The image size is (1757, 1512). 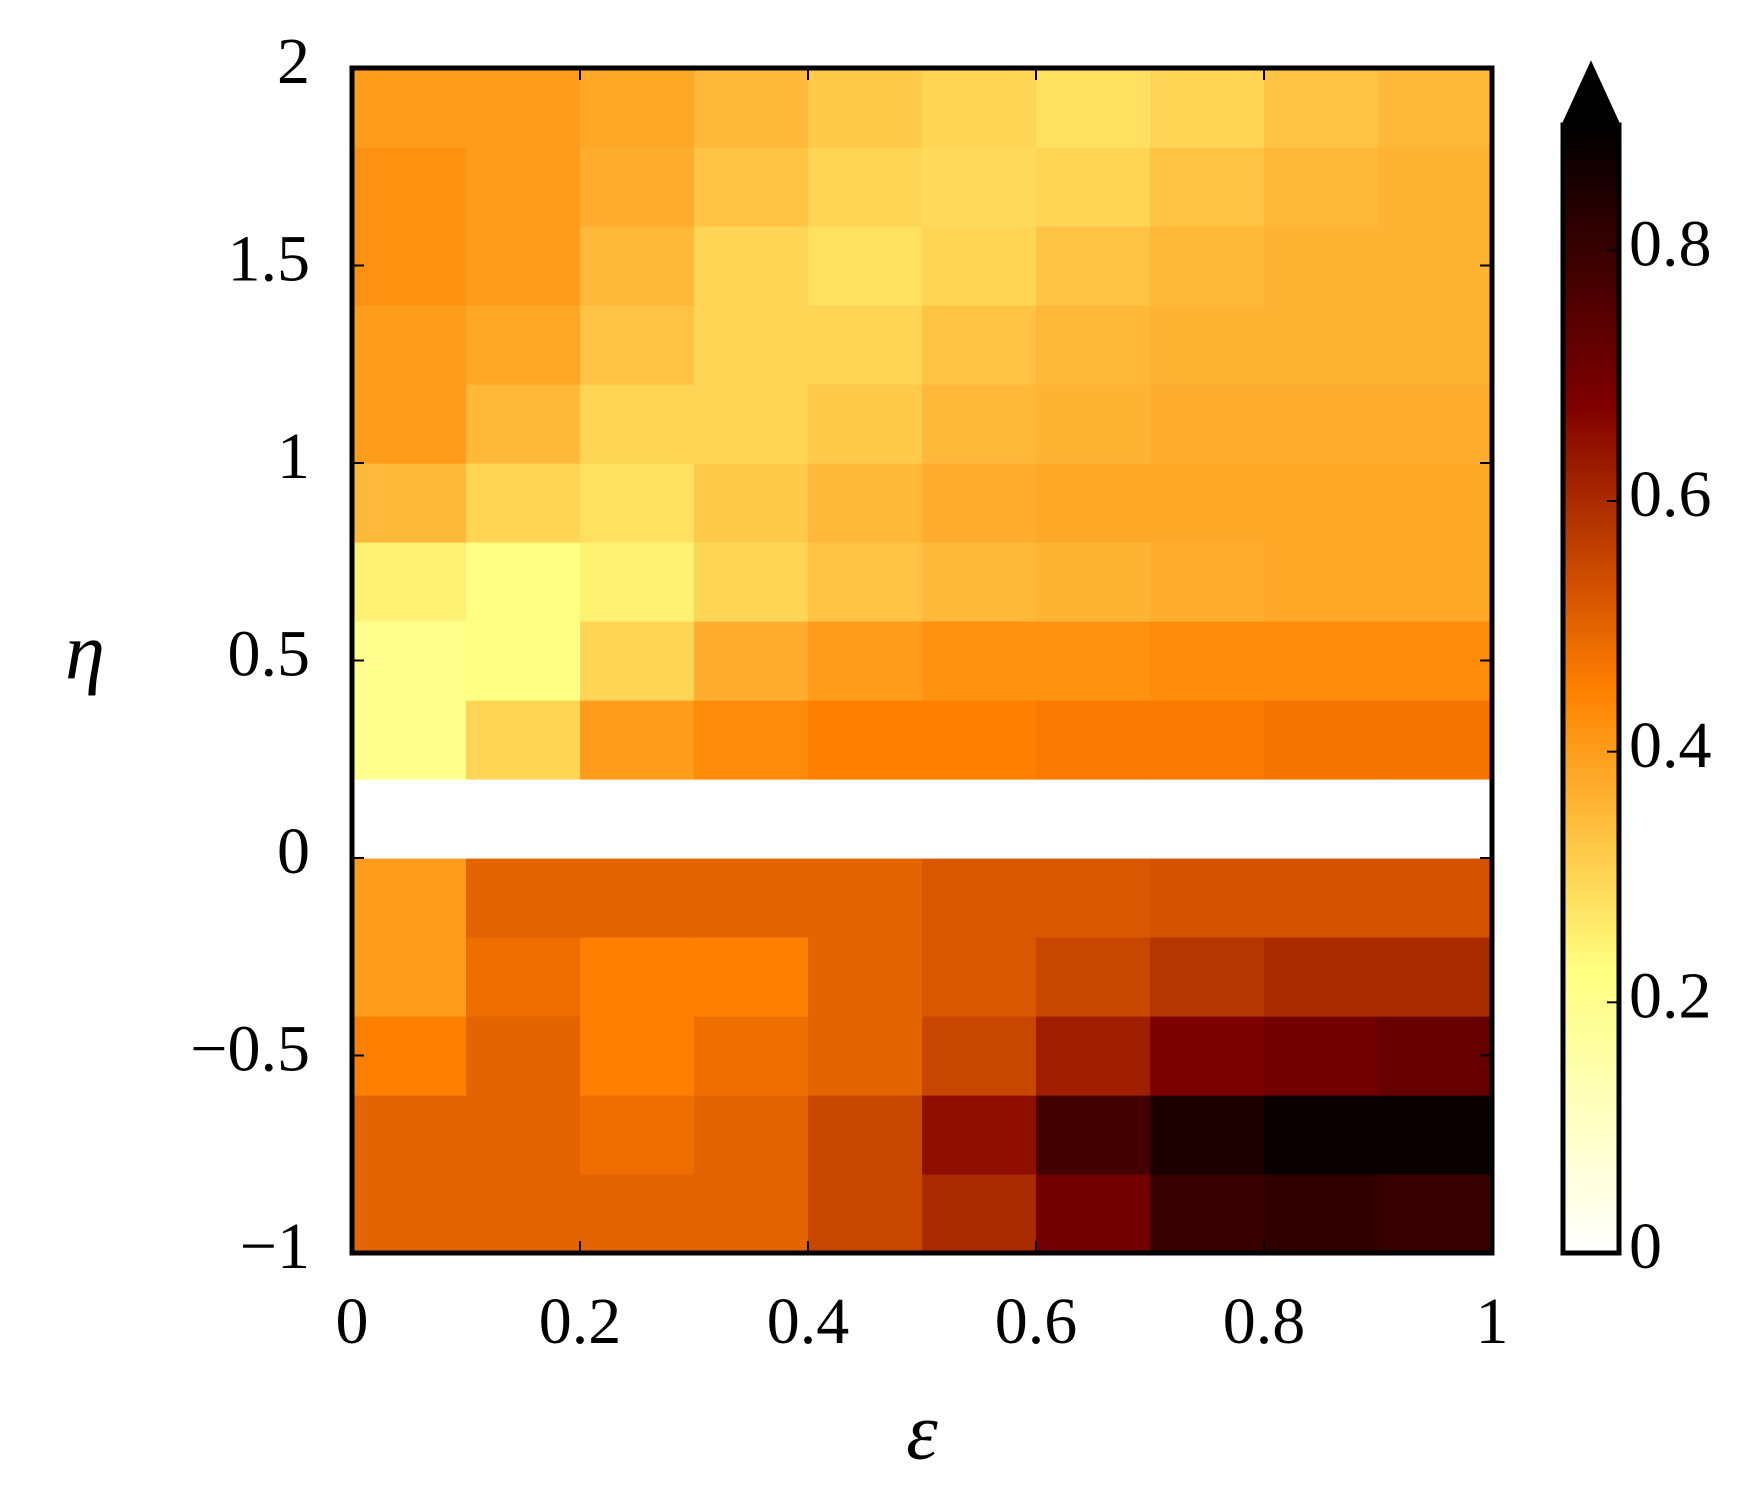 What do you see at coordinates (275, 1246) in the screenshot?
I see `y-tick-label: −1` at bounding box center [275, 1246].